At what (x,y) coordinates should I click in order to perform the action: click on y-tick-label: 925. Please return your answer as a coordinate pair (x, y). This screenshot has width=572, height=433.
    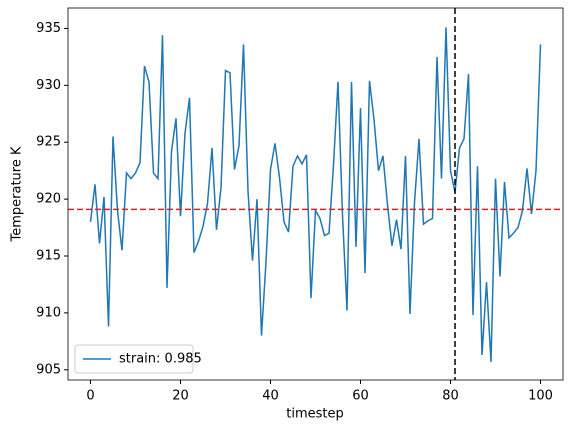
    Looking at the image, I should click on (48, 142).